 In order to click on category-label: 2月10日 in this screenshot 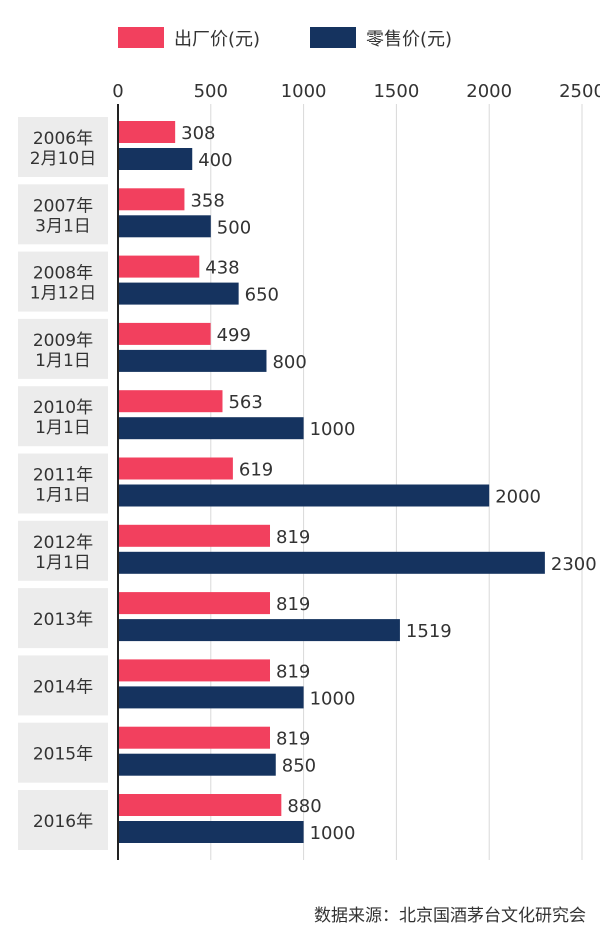, I will do `click(63, 159)`.